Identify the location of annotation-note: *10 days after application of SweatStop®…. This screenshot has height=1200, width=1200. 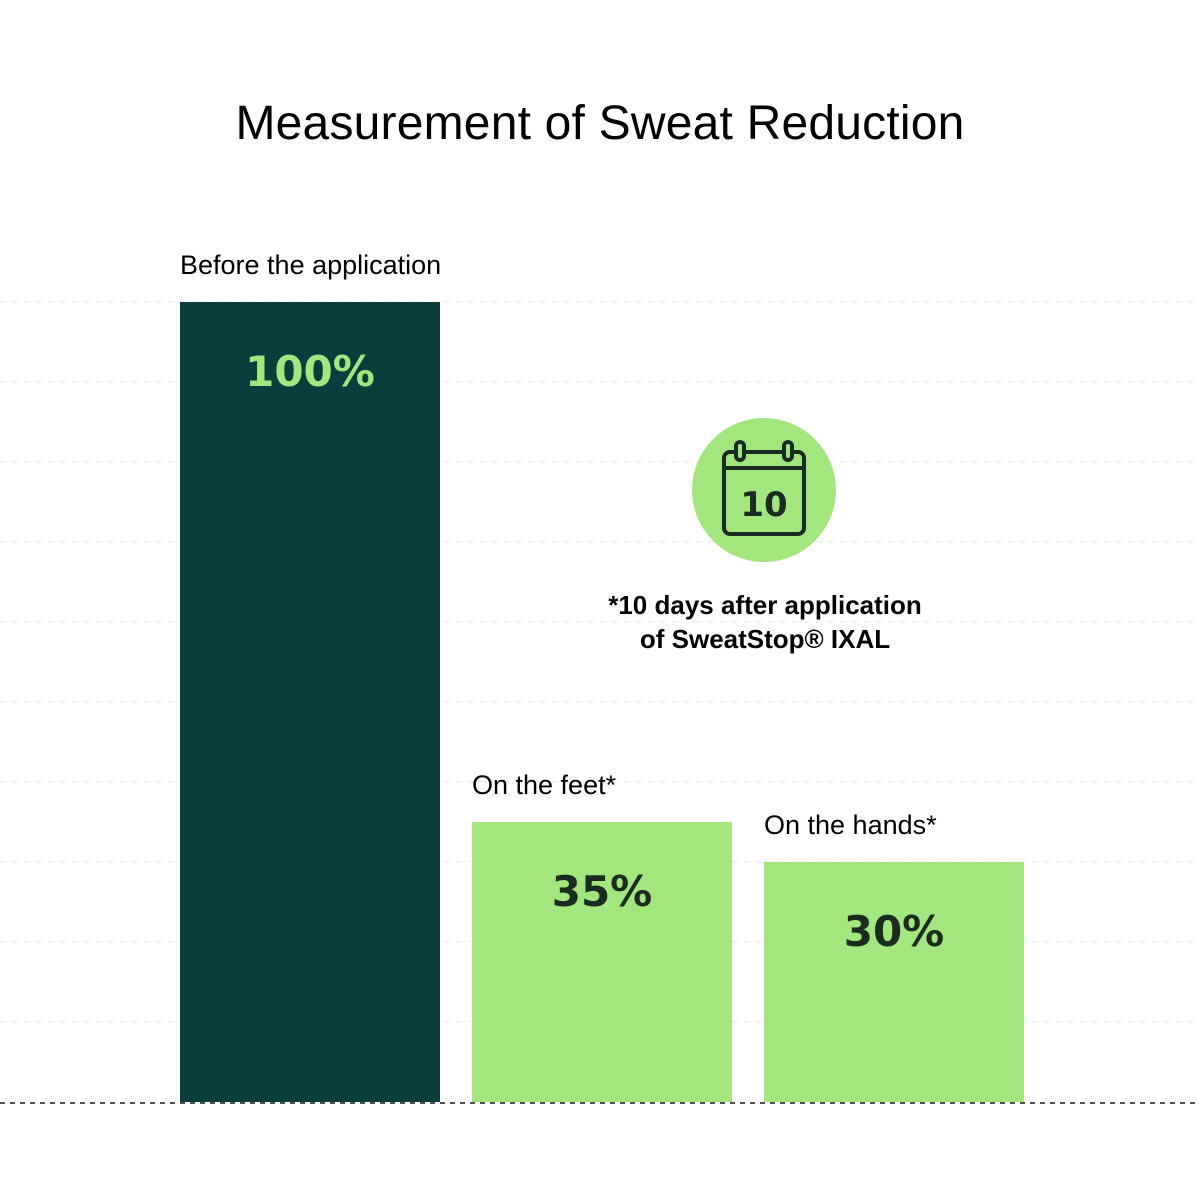
(765, 622).